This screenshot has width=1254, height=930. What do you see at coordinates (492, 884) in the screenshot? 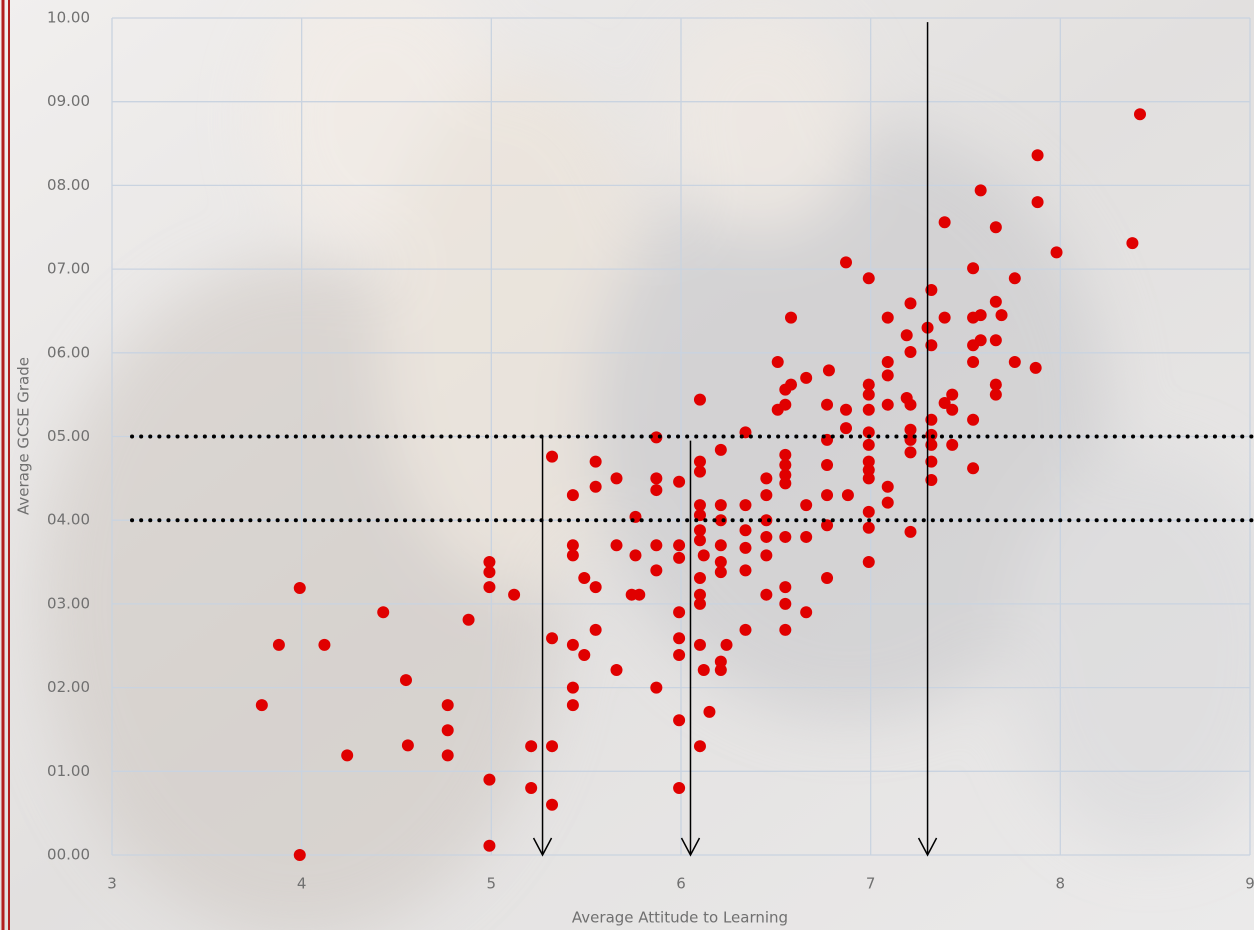
I see `x-tick-label: 5` at bounding box center [492, 884].